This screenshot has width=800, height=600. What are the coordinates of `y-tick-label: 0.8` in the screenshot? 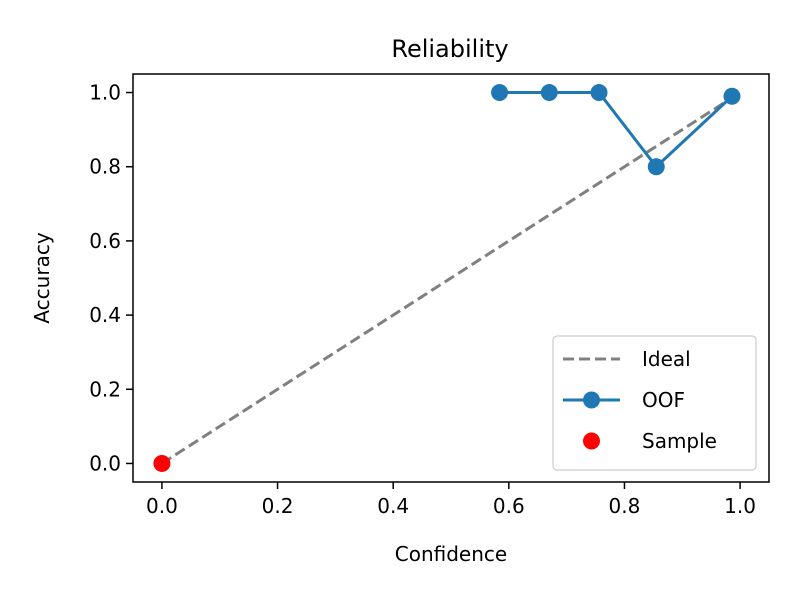 It's located at (105, 167).